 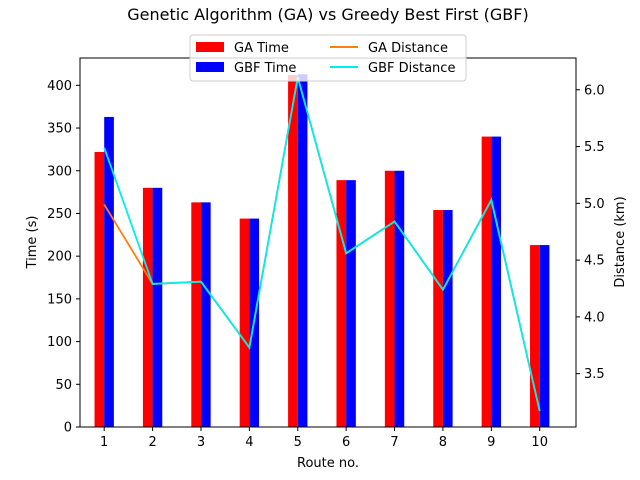 I want to click on legend-swatch-gbf-time, so click(x=210, y=67).